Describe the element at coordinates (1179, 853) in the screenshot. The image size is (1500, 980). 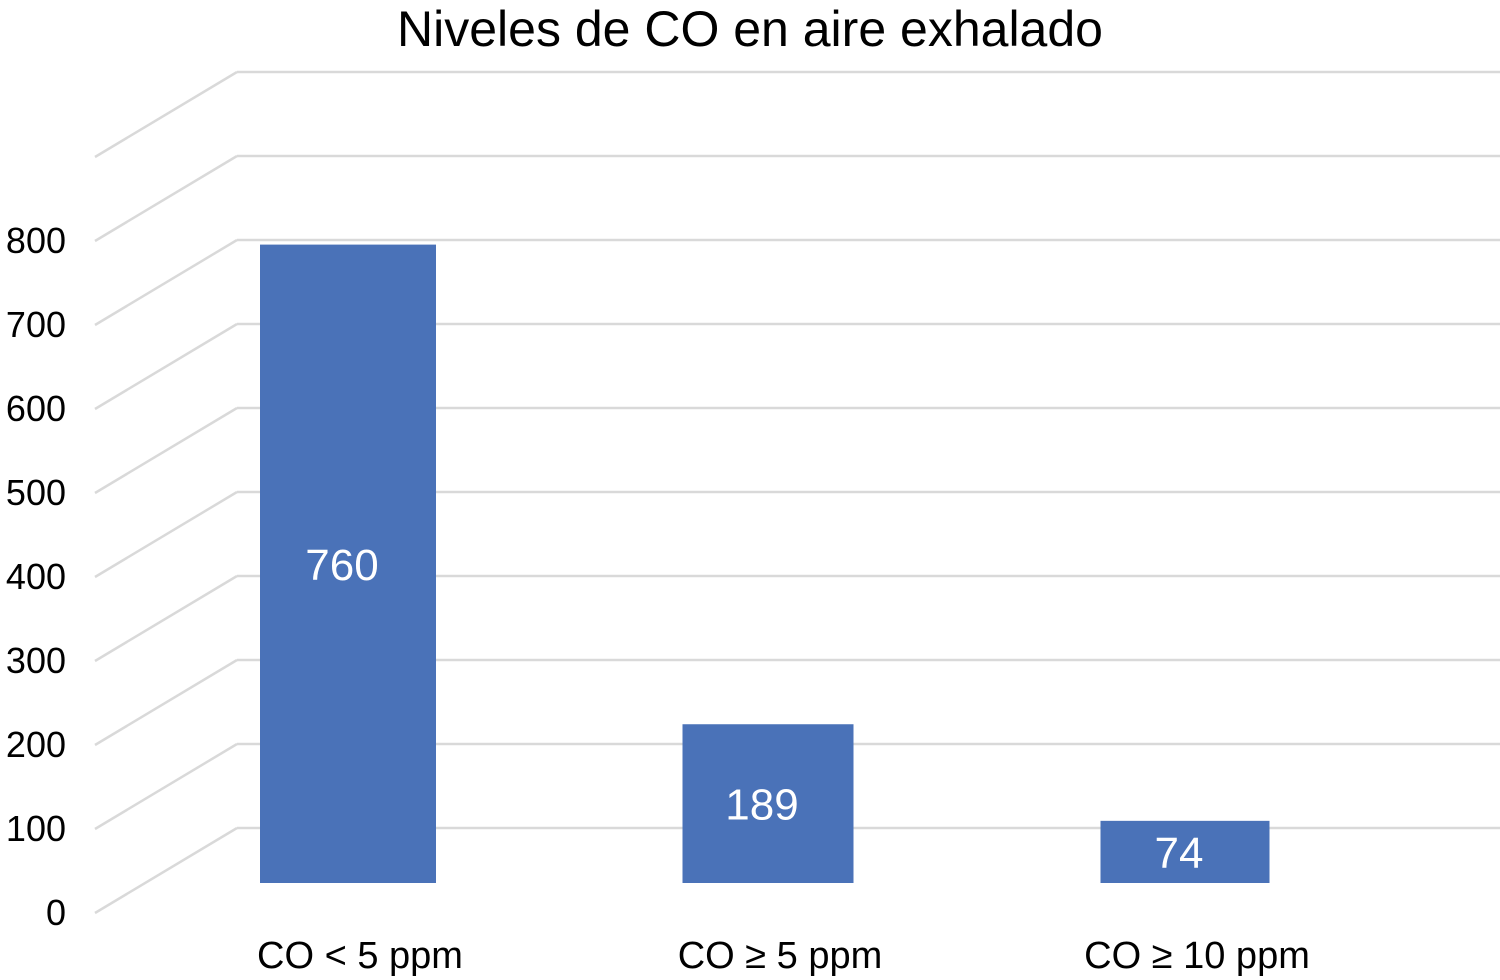
I see `data-label: 74` at that location.